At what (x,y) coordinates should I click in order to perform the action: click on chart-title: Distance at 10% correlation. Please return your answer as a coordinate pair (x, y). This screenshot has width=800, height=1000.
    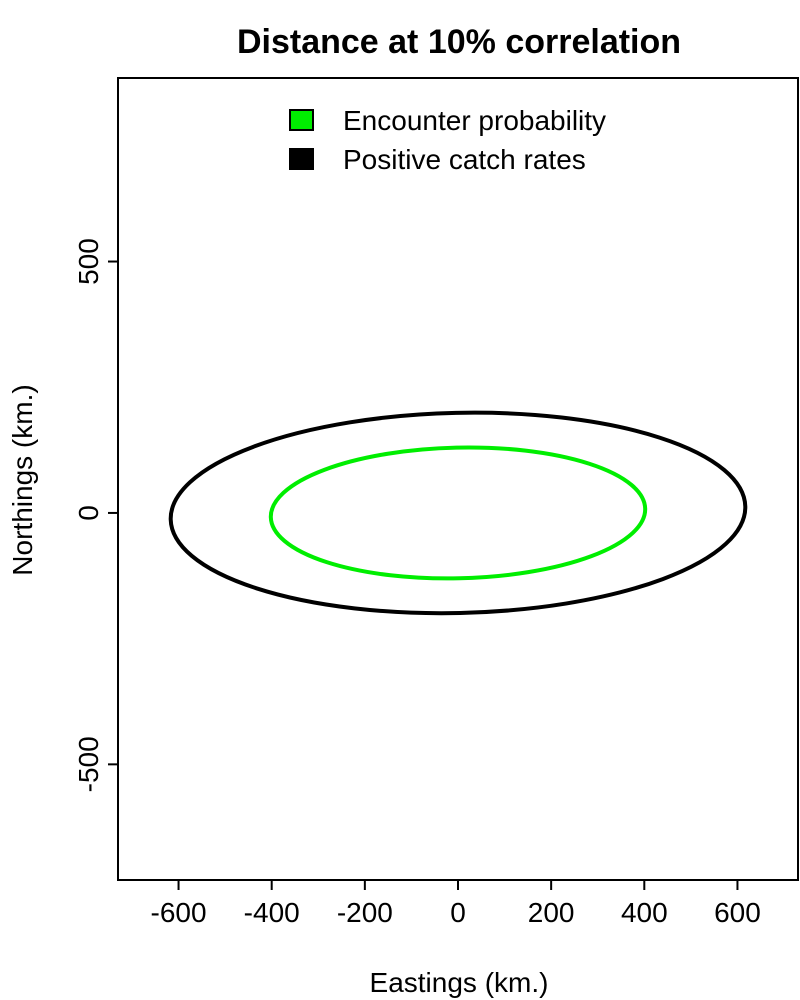
    Looking at the image, I should click on (459, 42).